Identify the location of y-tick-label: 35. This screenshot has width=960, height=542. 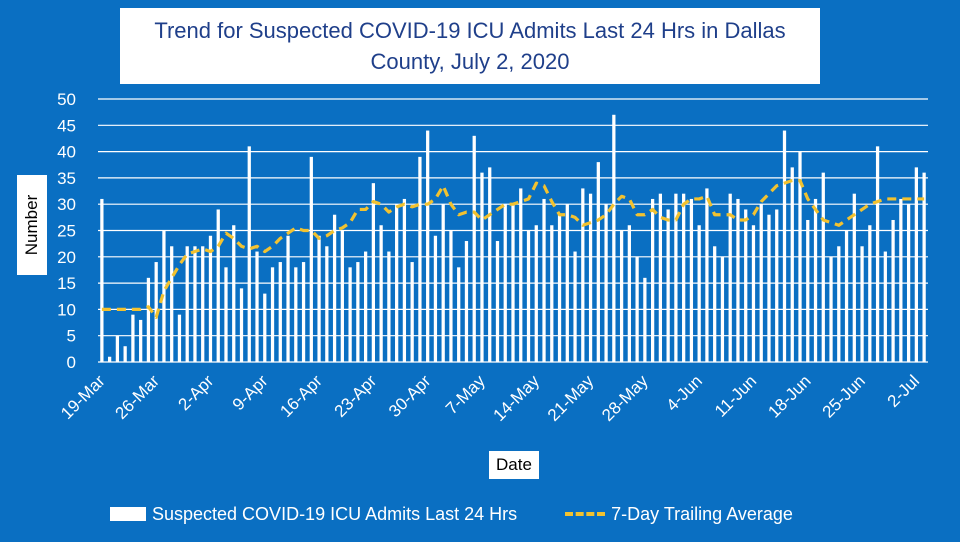
(66, 178).